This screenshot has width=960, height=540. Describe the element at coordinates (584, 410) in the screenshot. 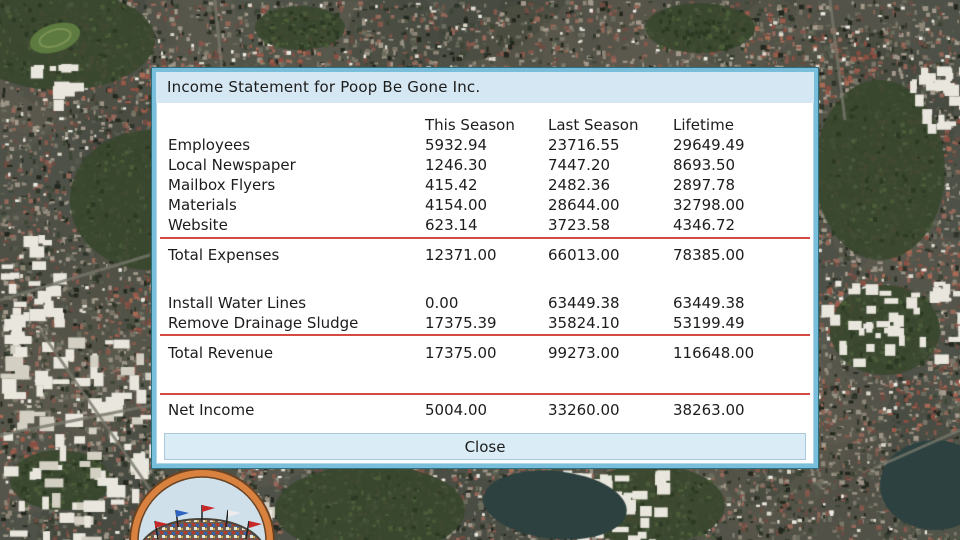

I see `cell-last-season: 33260.00` at that location.